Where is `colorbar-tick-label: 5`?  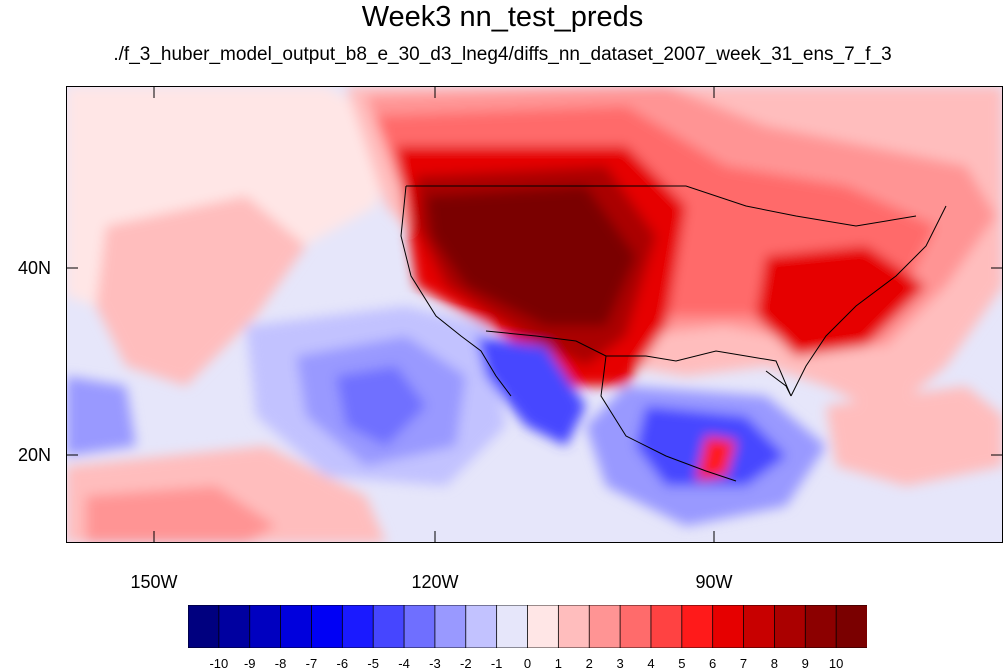
colorbar-tick-label: 5 is located at coordinates (682, 663).